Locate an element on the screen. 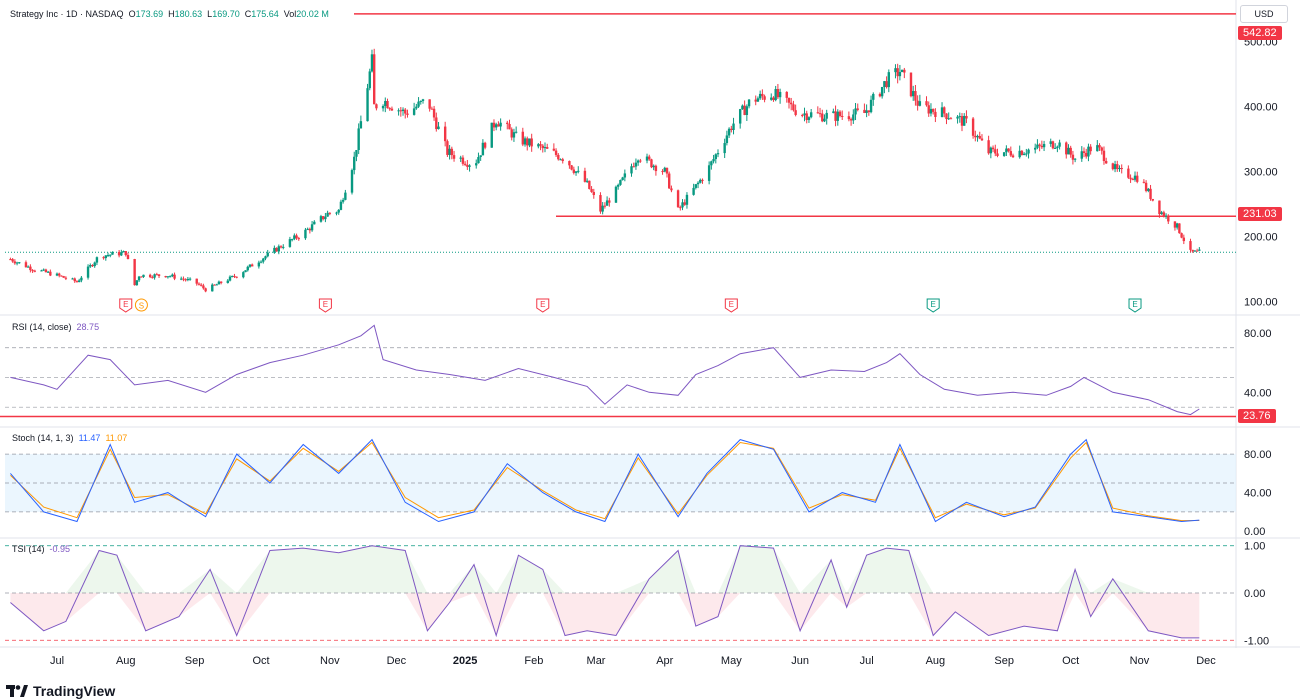  stoch-legend: Stoch (14, 1, 3) 11.47 11.07 is located at coordinates (69, 438).